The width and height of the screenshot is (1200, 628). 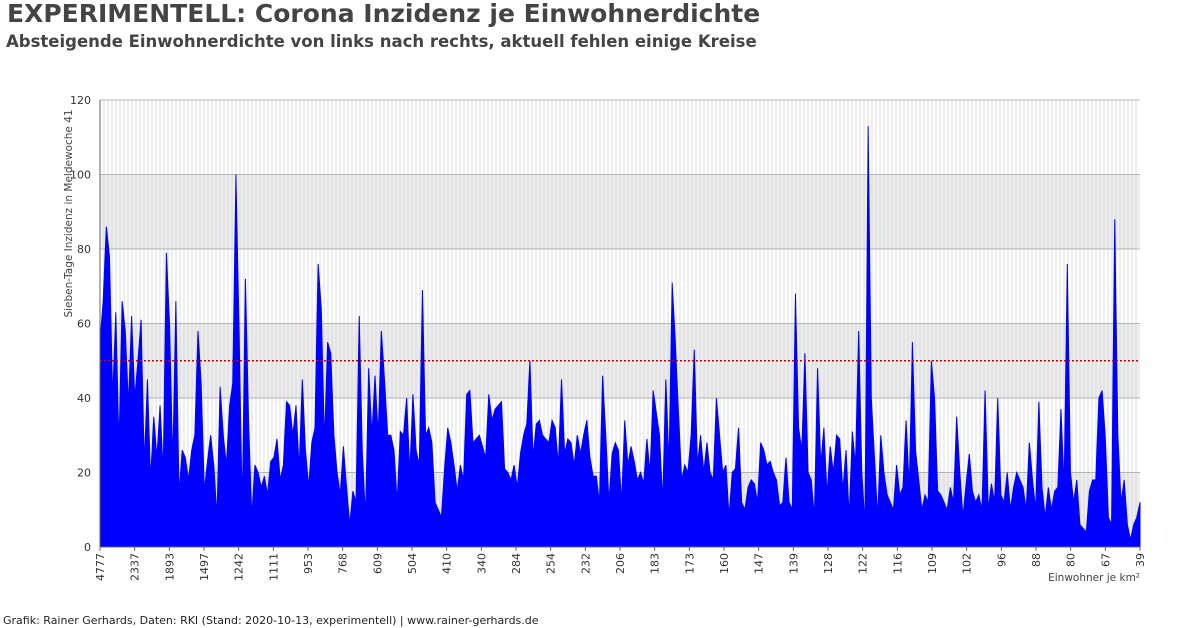 What do you see at coordinates (84, 249) in the screenshot?
I see `y-tick-label: 80` at bounding box center [84, 249].